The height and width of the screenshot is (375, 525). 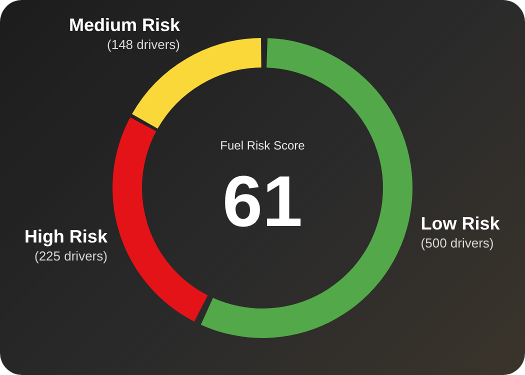 I want to click on data-label: (225 drivers), so click(x=71, y=256).